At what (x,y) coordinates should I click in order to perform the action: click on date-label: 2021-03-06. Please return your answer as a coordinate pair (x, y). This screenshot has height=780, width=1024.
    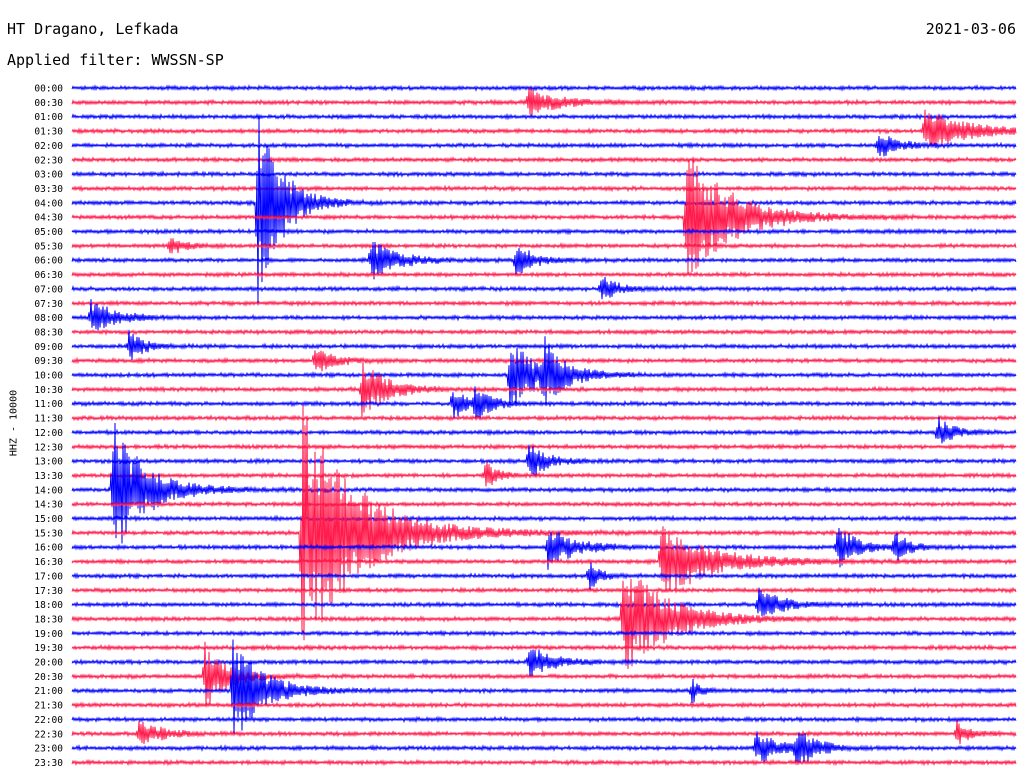
    Looking at the image, I should click on (970, 29).